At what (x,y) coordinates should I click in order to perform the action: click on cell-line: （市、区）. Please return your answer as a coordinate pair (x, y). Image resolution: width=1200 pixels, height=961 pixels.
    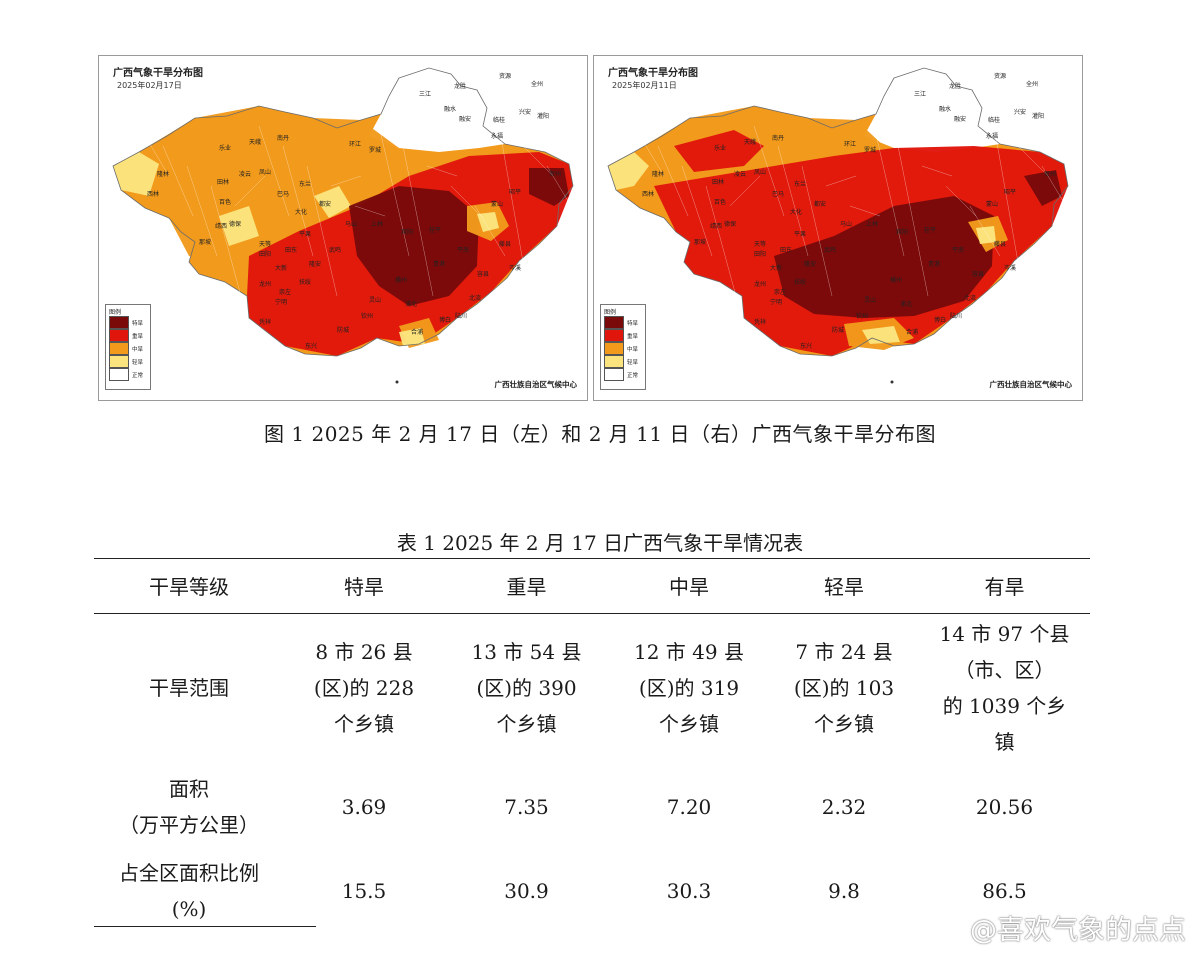
    Looking at the image, I should click on (1004, 670).